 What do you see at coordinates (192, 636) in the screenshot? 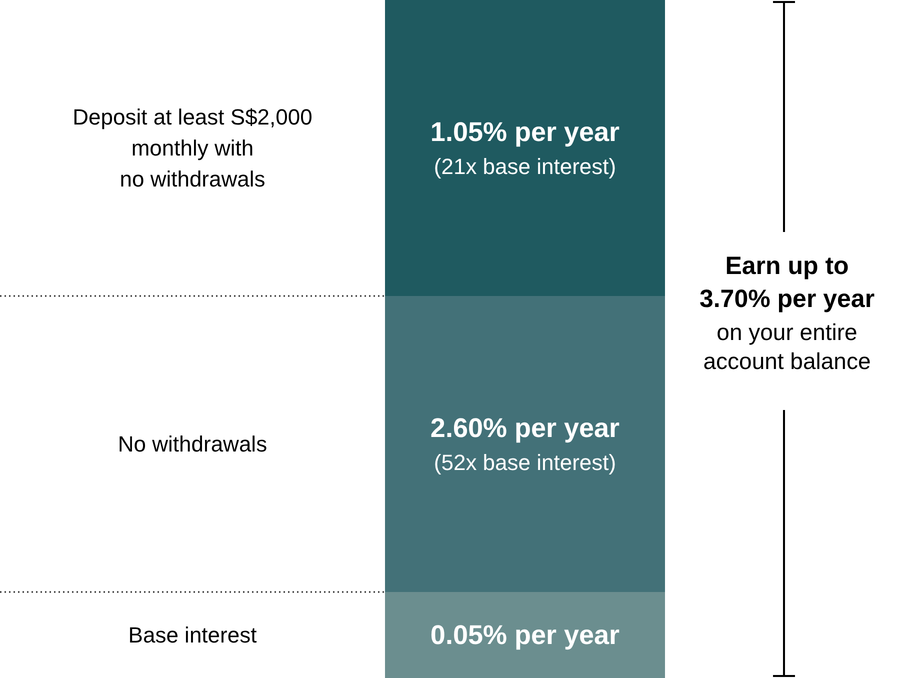
I see `category-label: Base interest` at bounding box center [192, 636].